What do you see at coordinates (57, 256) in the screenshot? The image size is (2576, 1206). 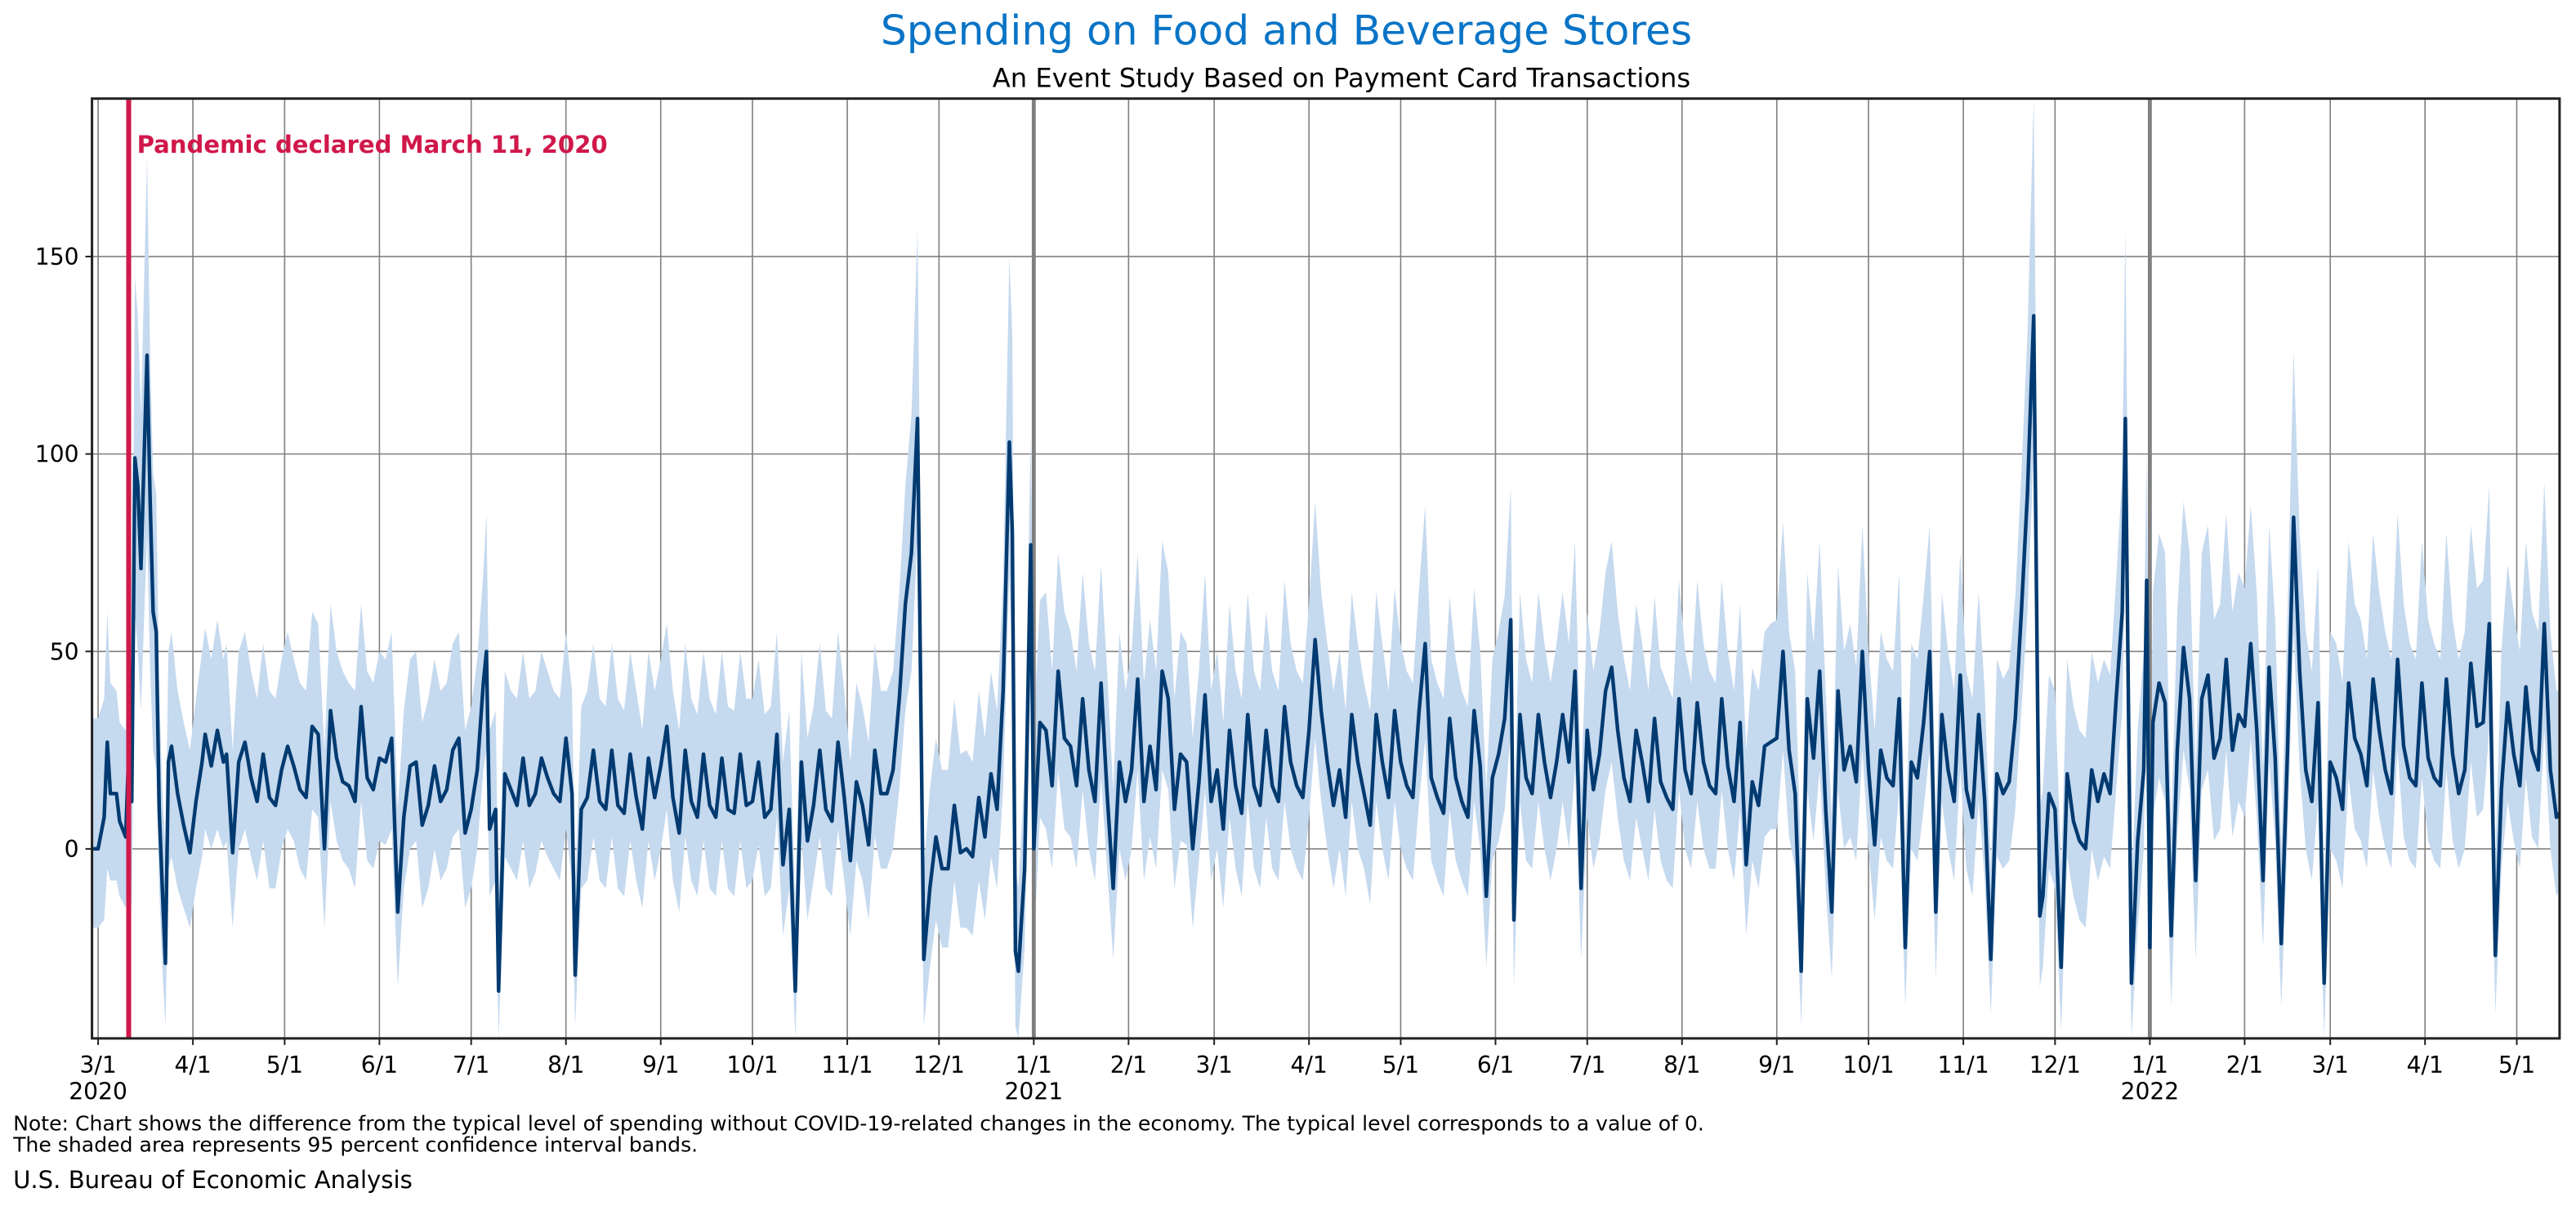 I see `y-tick-label: 150` at bounding box center [57, 256].